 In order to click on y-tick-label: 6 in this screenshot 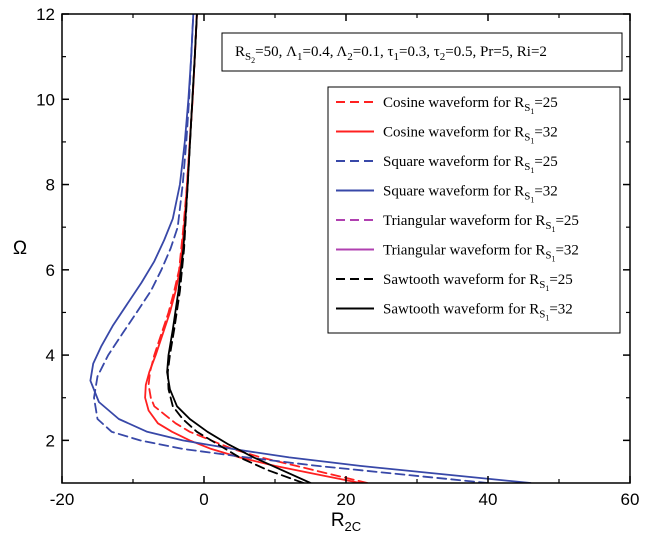, I will do `click(50, 270)`.